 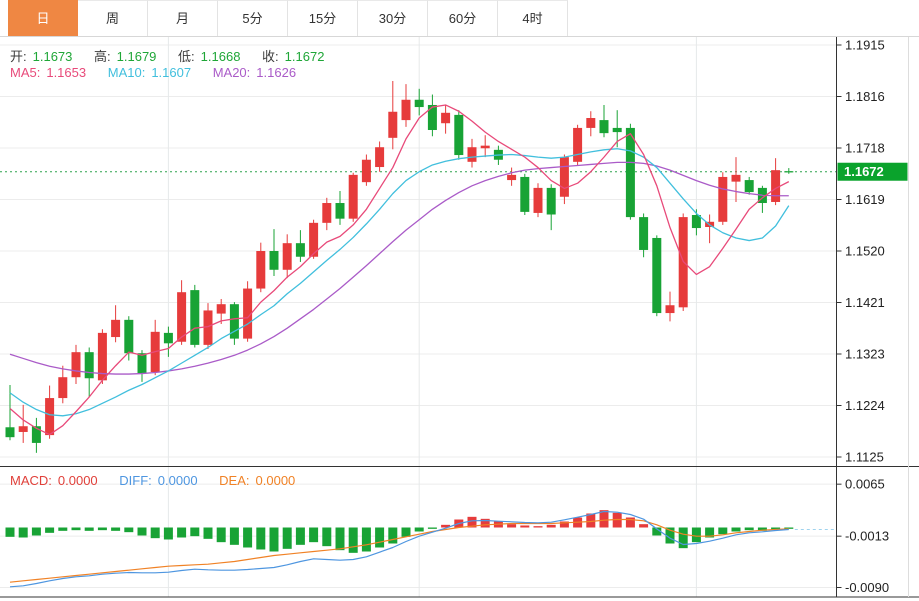 What do you see at coordinates (52, 56) in the screenshot?
I see `open-value: 1.1673` at bounding box center [52, 56].